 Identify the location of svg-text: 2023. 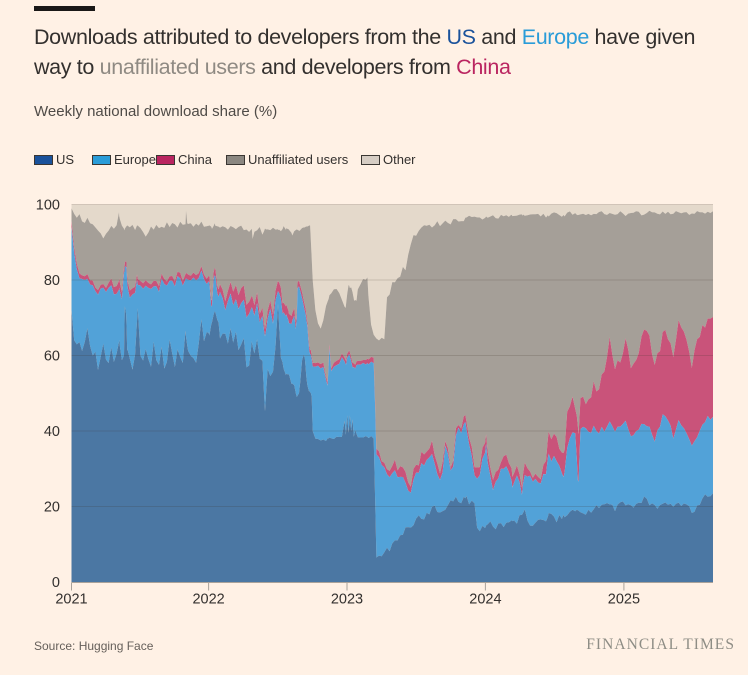
(347, 600).